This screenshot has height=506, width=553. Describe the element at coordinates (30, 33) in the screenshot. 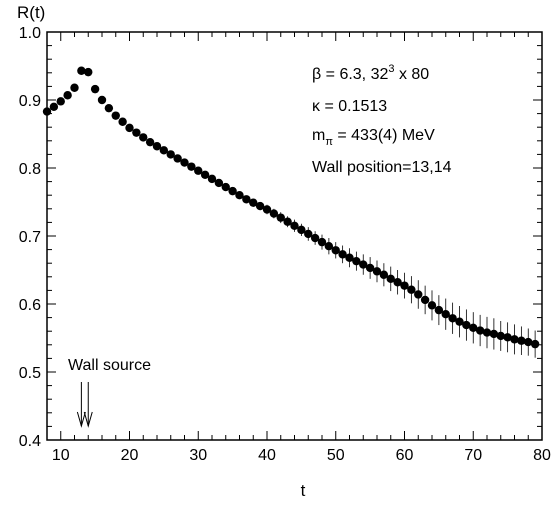

I see `y-tick-label: 1.0` at that location.